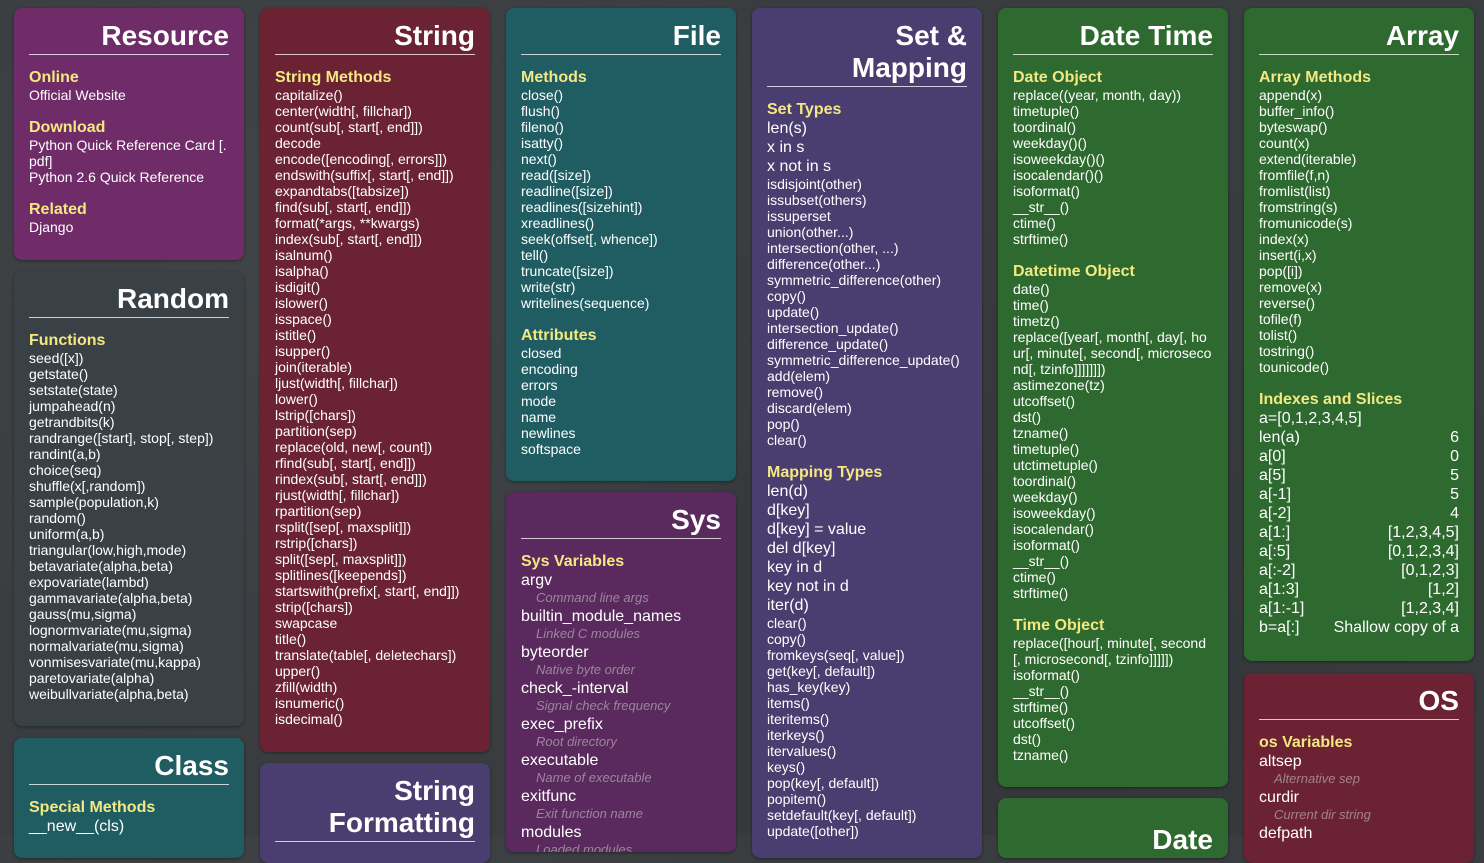  I want to click on list-item: lstrip([chars]), so click(315, 415).